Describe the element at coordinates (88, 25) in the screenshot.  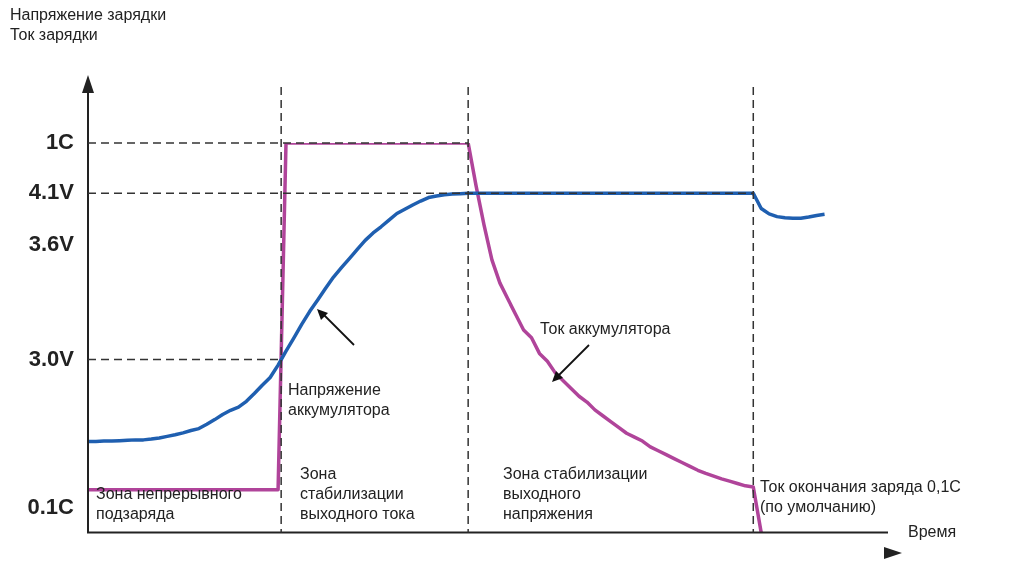
I see `text: Напряжение зарядки Ток зарядки` at that location.